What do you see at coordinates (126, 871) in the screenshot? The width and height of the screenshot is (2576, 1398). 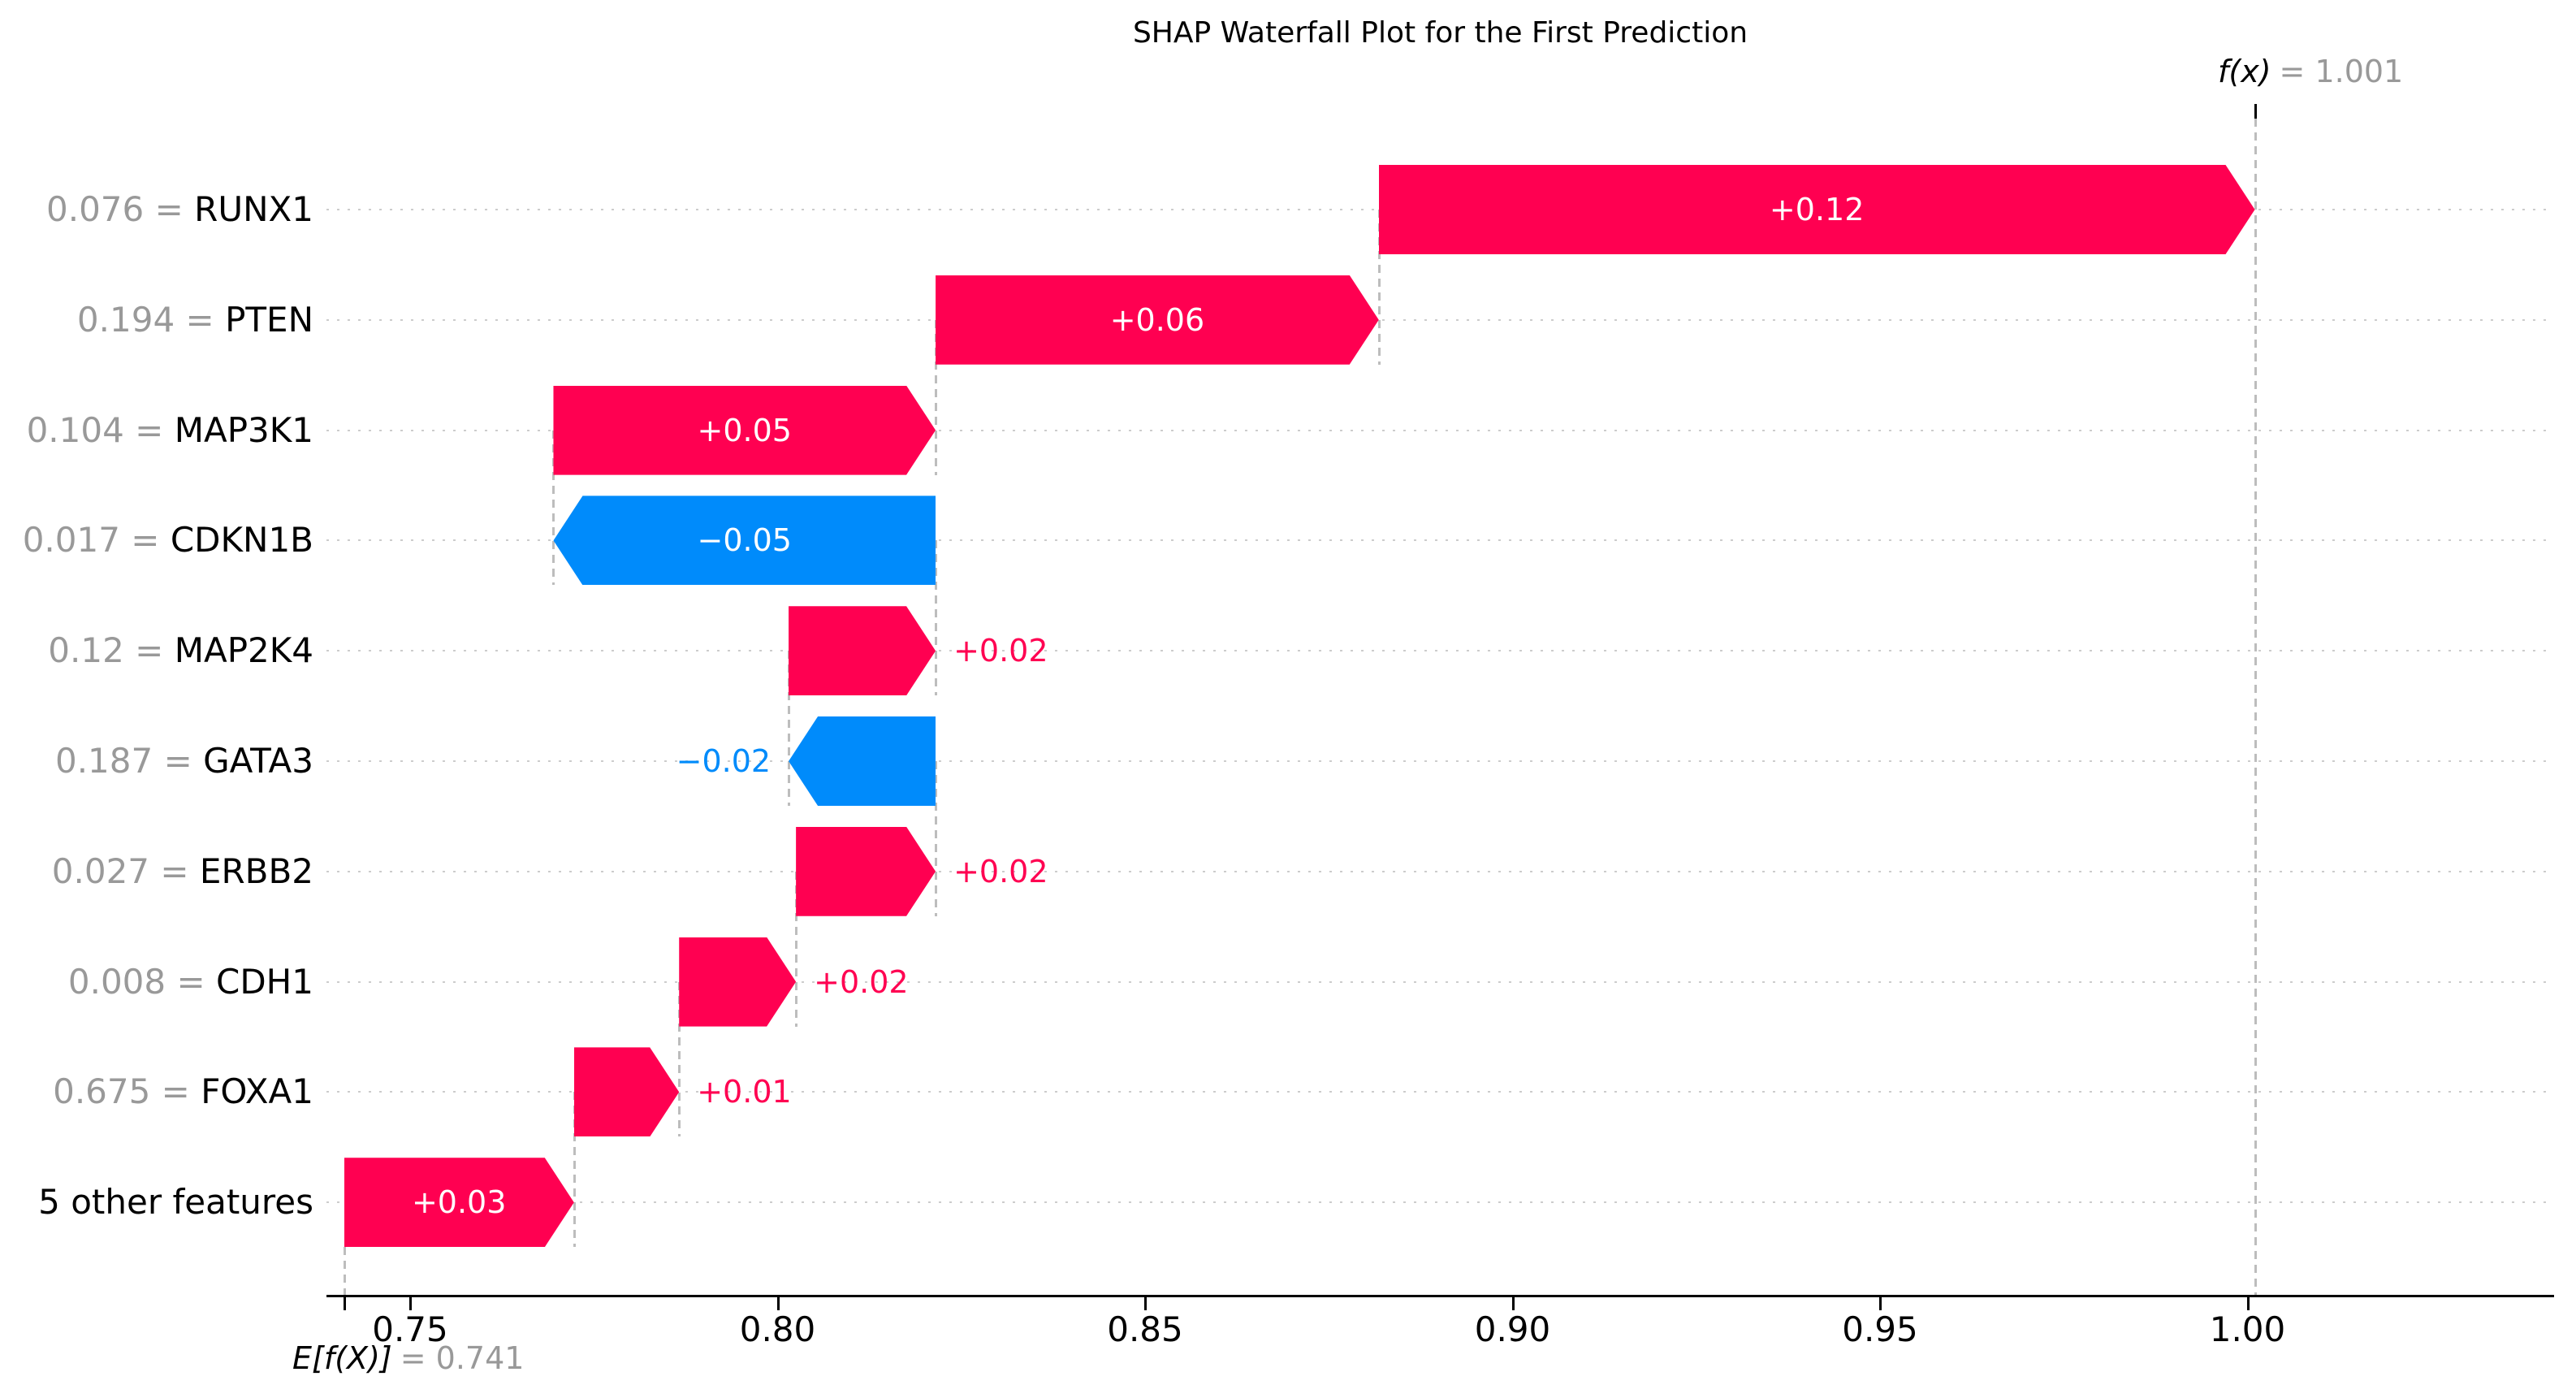 I see `feature-value-text: 0.027 =` at bounding box center [126, 871].